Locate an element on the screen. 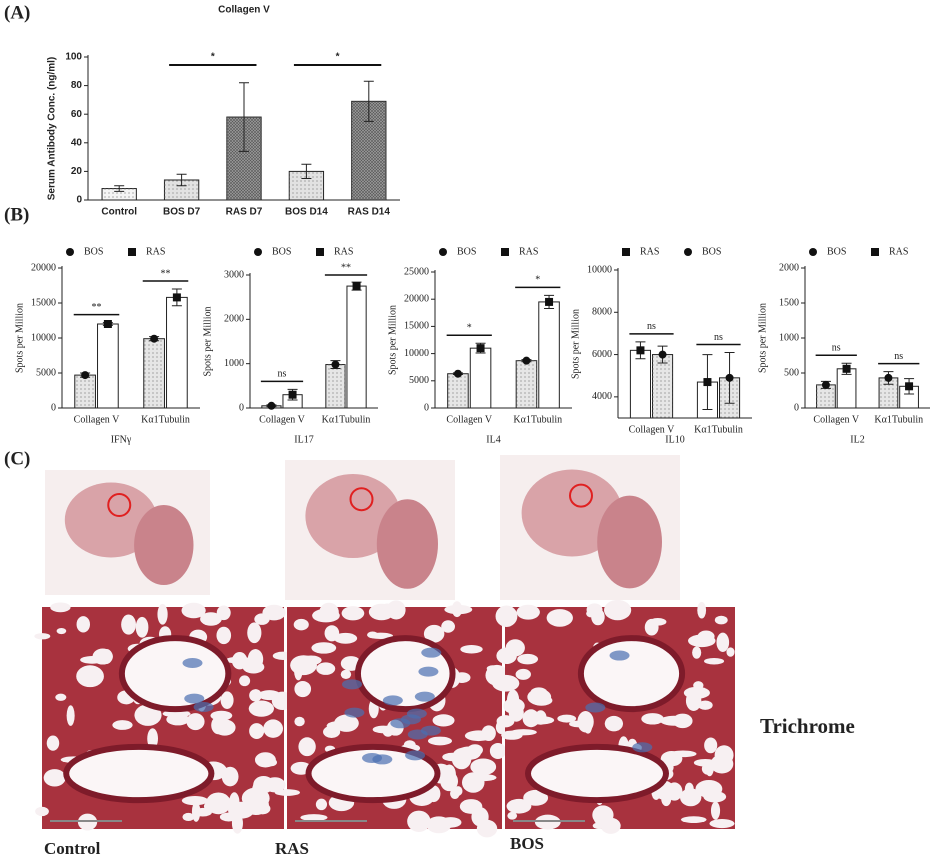 This screenshot has height=859, width=942. x-tick-label: BOS D7 is located at coordinates (182, 212).